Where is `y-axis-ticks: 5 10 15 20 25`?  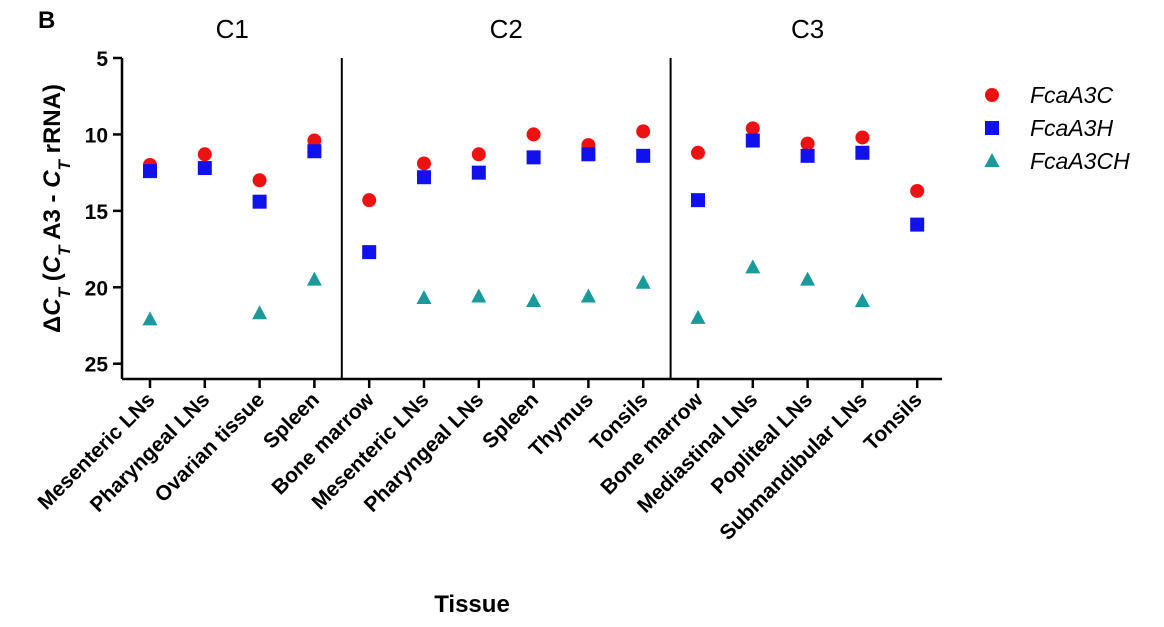 y-axis-ticks: 5 10 15 20 25 is located at coordinates (103, 212).